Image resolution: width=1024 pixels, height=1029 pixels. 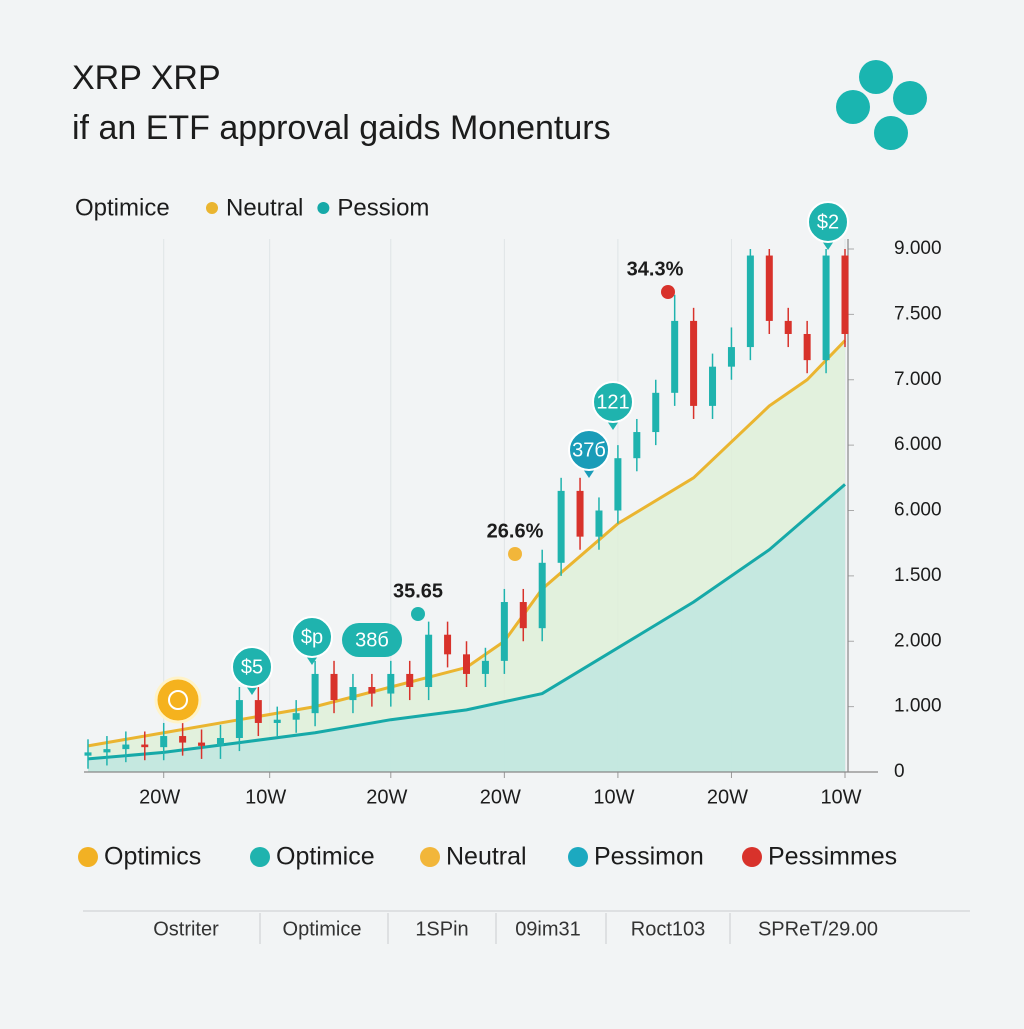 I want to click on coin-icon, so click(x=178, y=700).